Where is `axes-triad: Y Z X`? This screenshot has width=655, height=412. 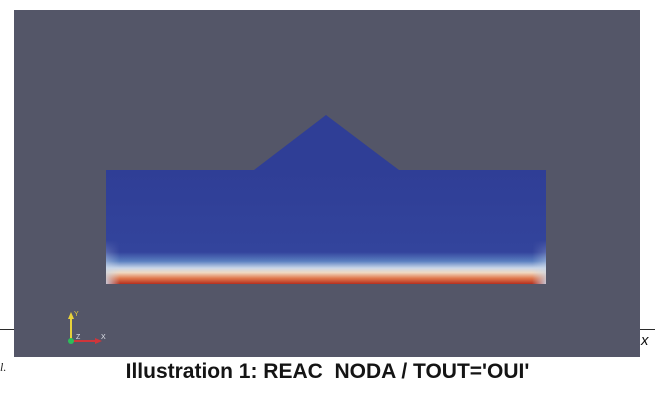
axes-triad: Y Z X is located at coordinates (87, 327).